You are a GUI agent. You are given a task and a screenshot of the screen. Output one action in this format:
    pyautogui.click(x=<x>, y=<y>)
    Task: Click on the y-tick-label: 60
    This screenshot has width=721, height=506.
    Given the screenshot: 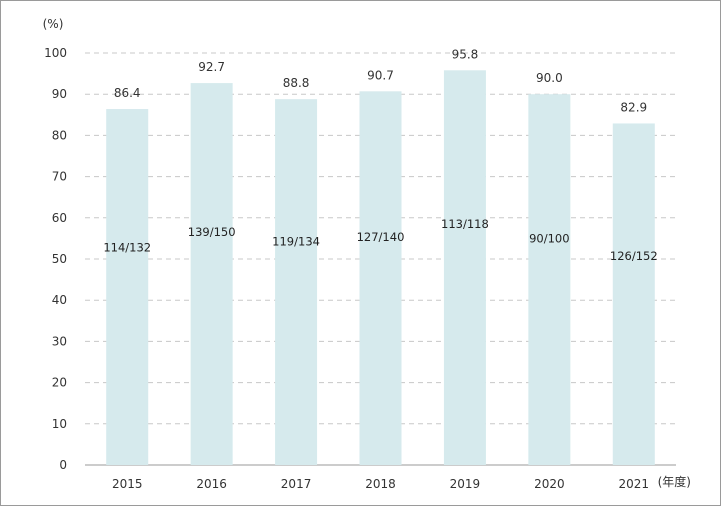 What is the action you would take?
    pyautogui.click(x=59, y=218)
    